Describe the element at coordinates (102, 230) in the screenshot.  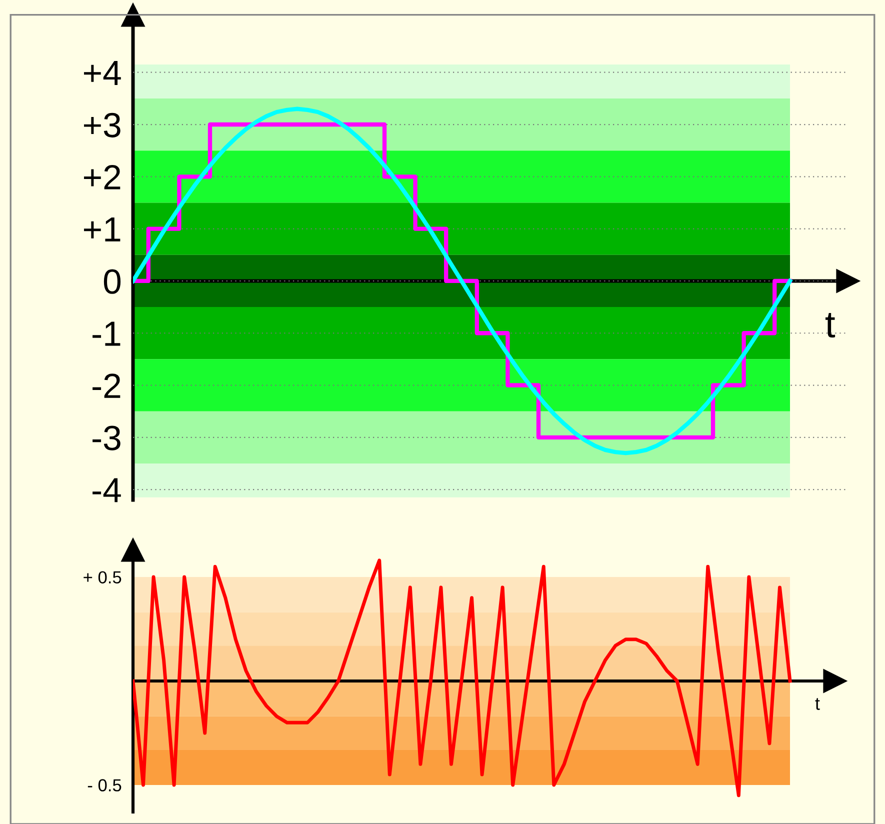
I see `y-tick-label: +1` at that location.